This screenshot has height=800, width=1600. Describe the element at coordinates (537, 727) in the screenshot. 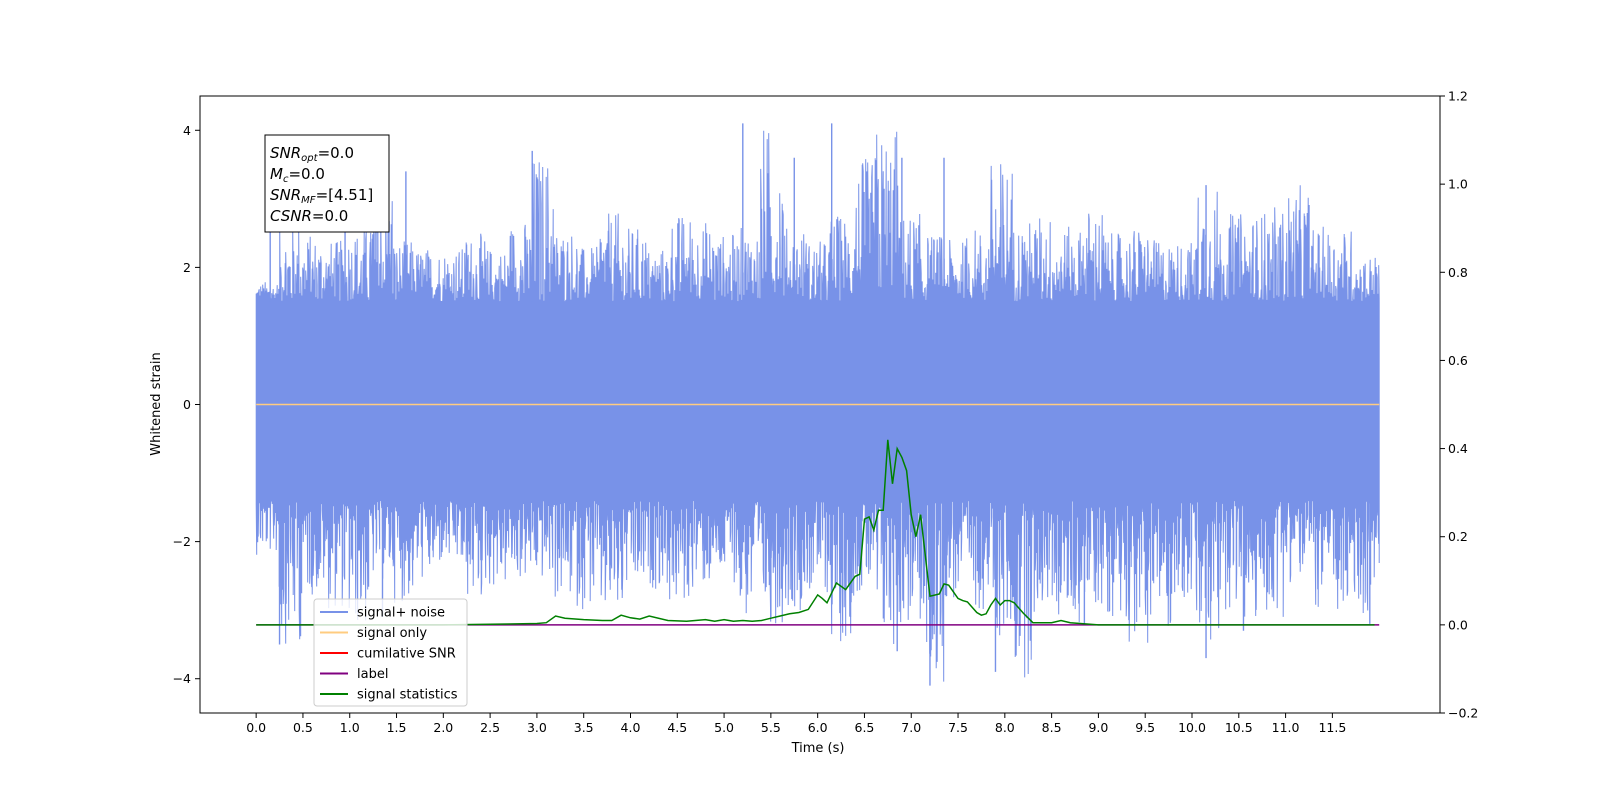

I see `x-tick-label: 3.0` at that location.